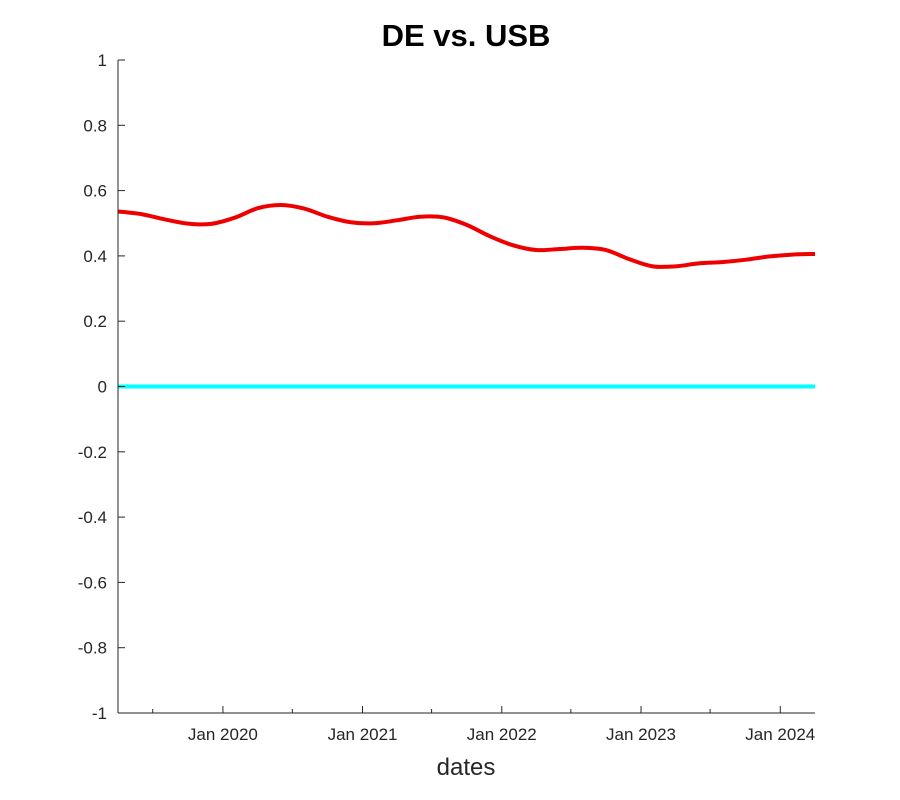  What do you see at coordinates (223, 734) in the screenshot?
I see `x-tick-label: Jan 2020` at bounding box center [223, 734].